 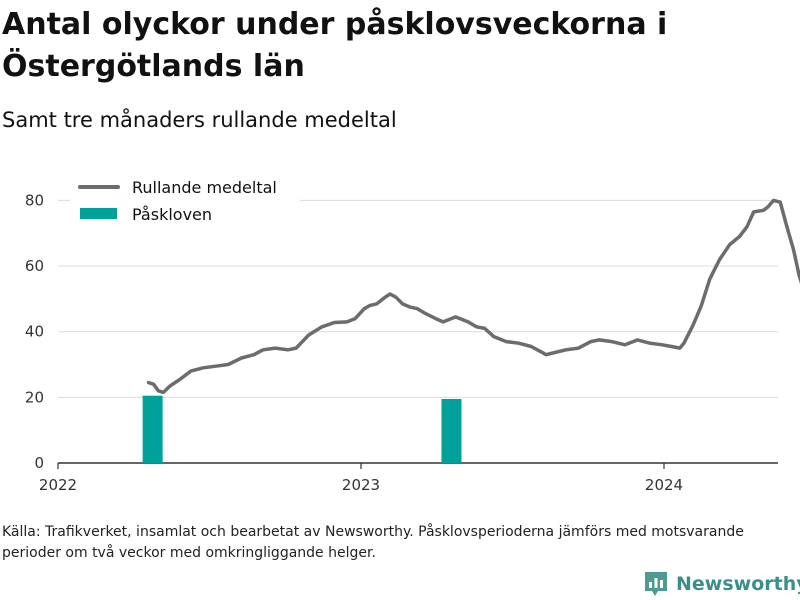 What do you see at coordinates (656, 584) in the screenshot?
I see `newsworthy-logo-icon` at bounding box center [656, 584].